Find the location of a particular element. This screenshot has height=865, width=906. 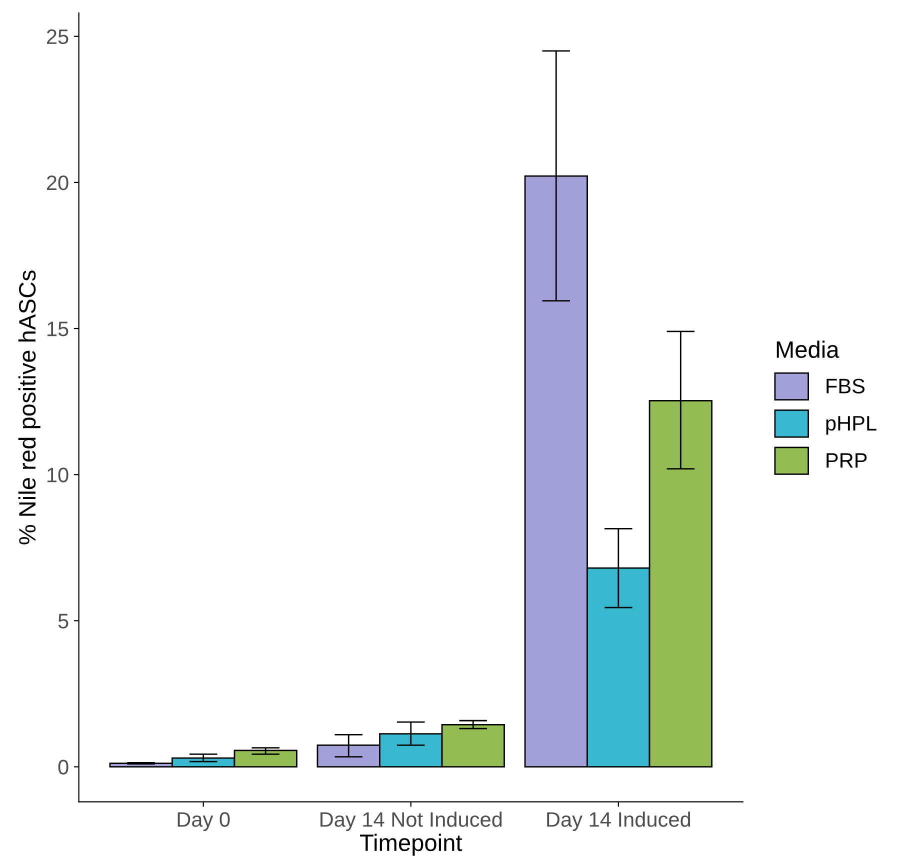

y-axis-title: % Nile red positive hASCs is located at coordinates (29, 407).